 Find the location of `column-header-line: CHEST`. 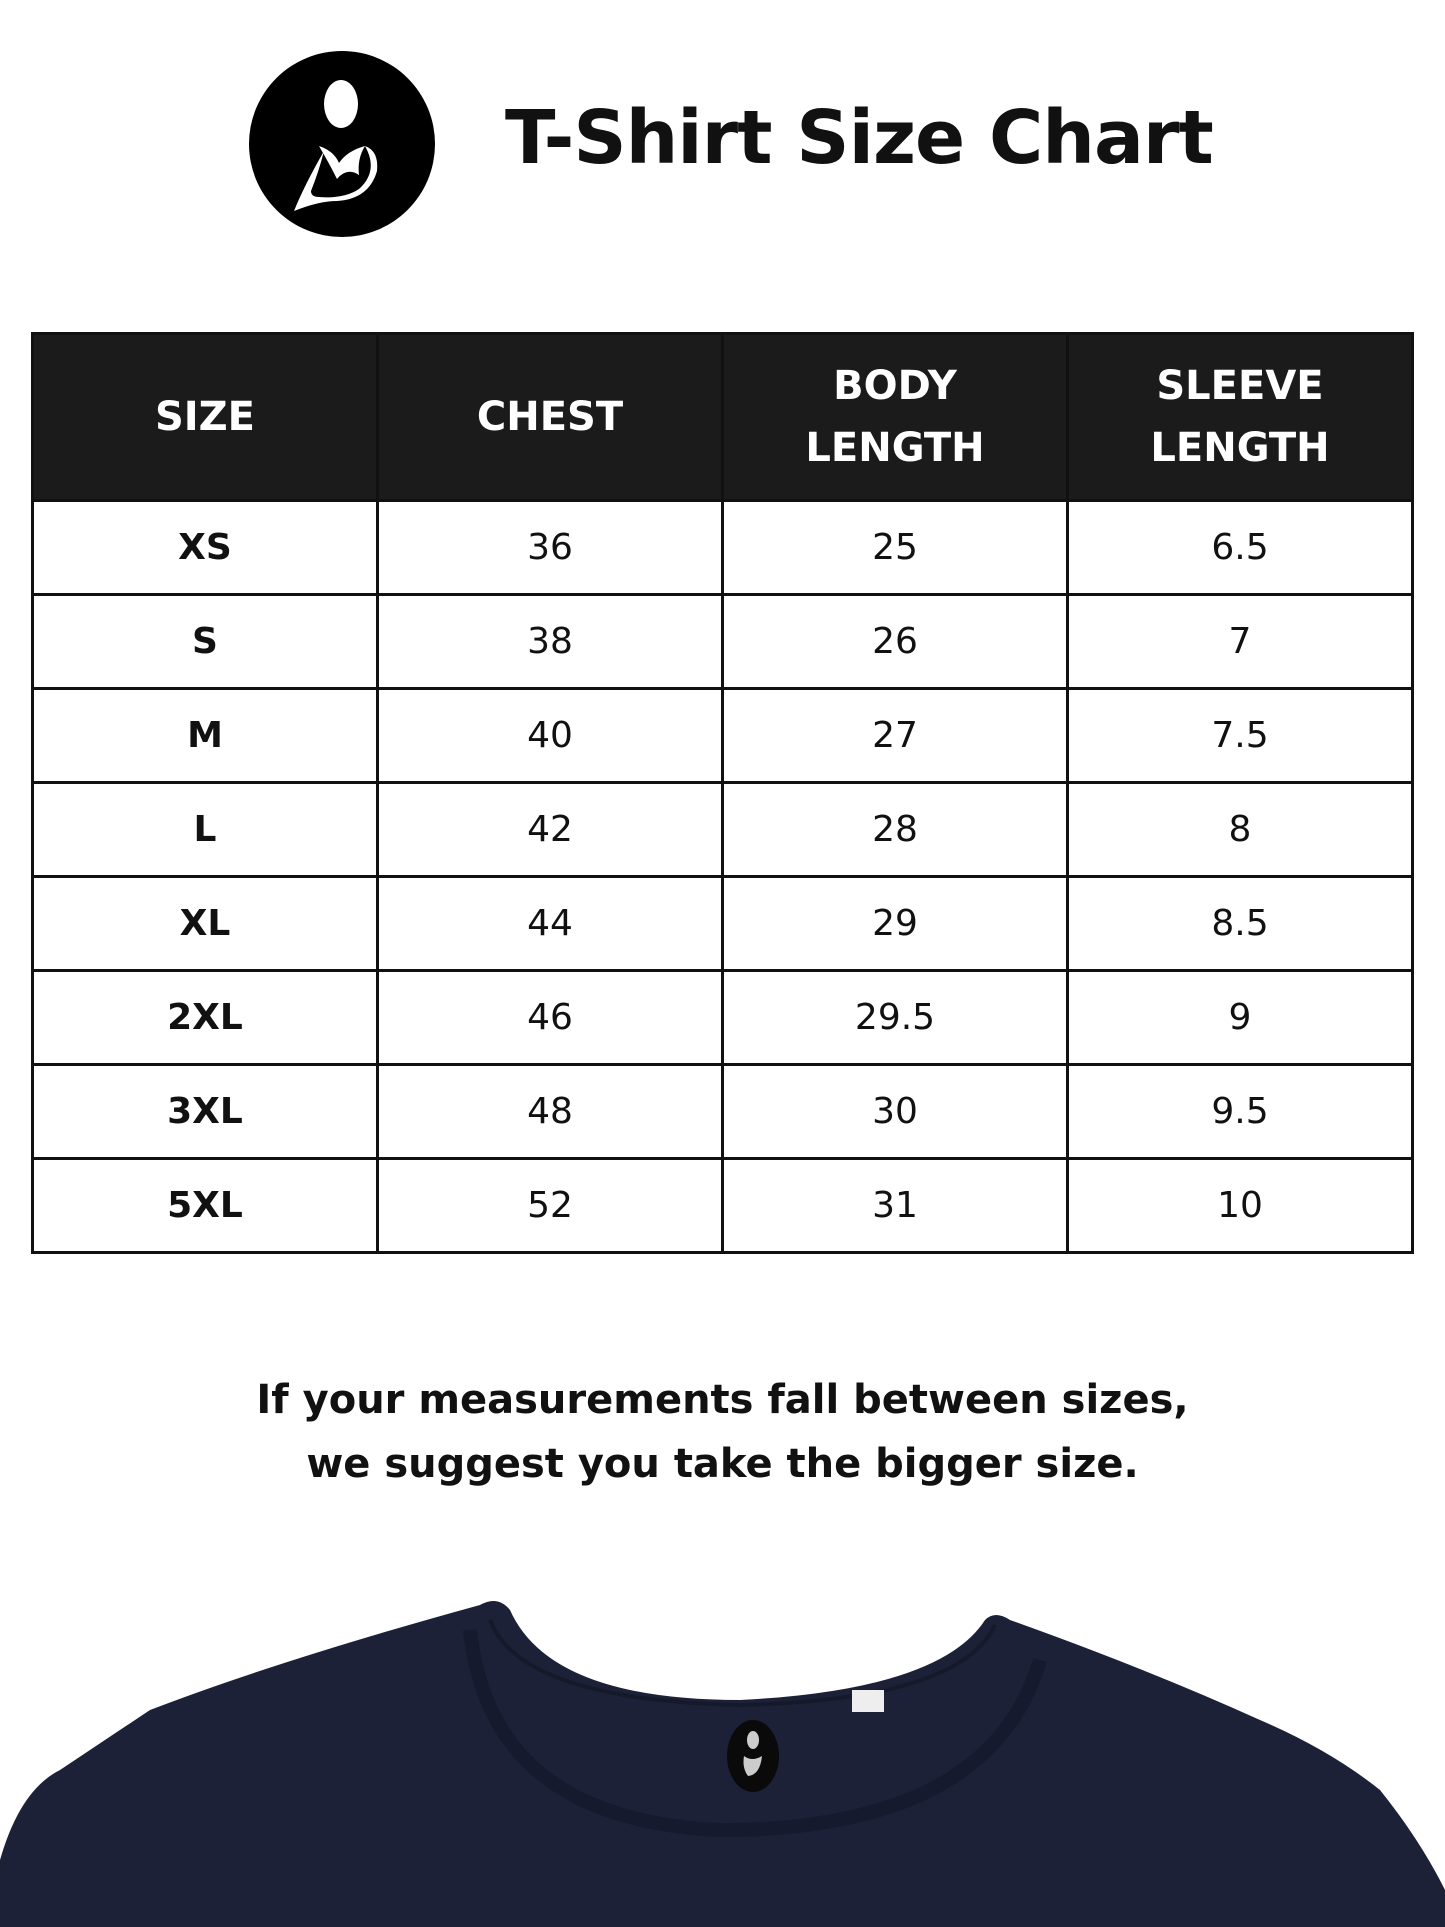

column-header-line: CHEST is located at coordinates (550, 417).